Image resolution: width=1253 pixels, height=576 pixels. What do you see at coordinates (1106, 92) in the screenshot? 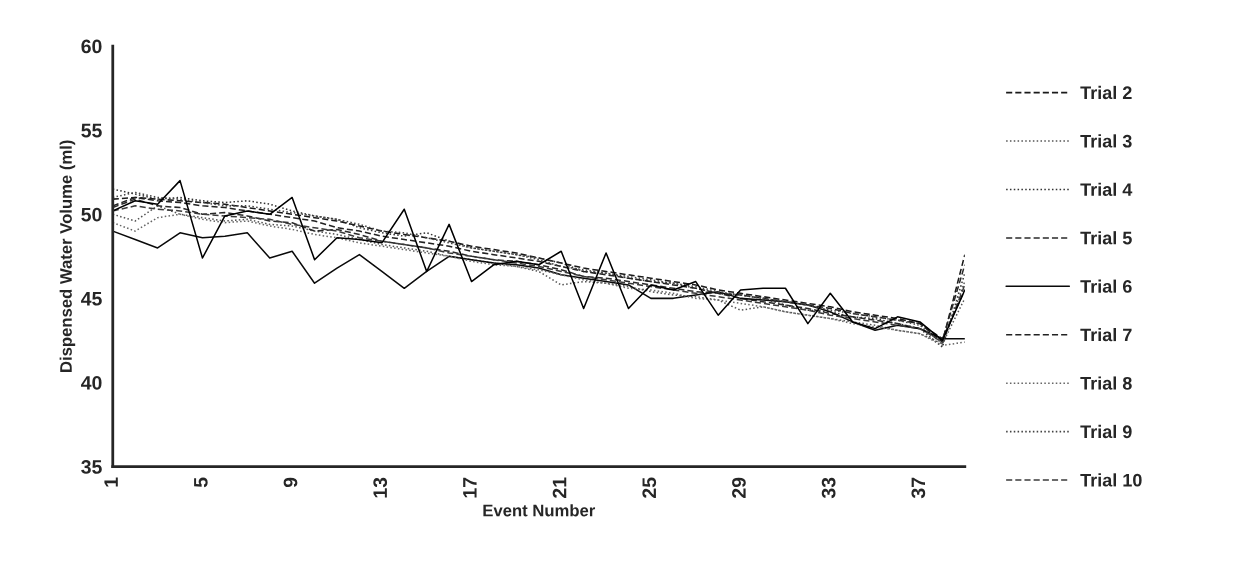
I see `legend-label: Trial 2` at bounding box center [1106, 92].